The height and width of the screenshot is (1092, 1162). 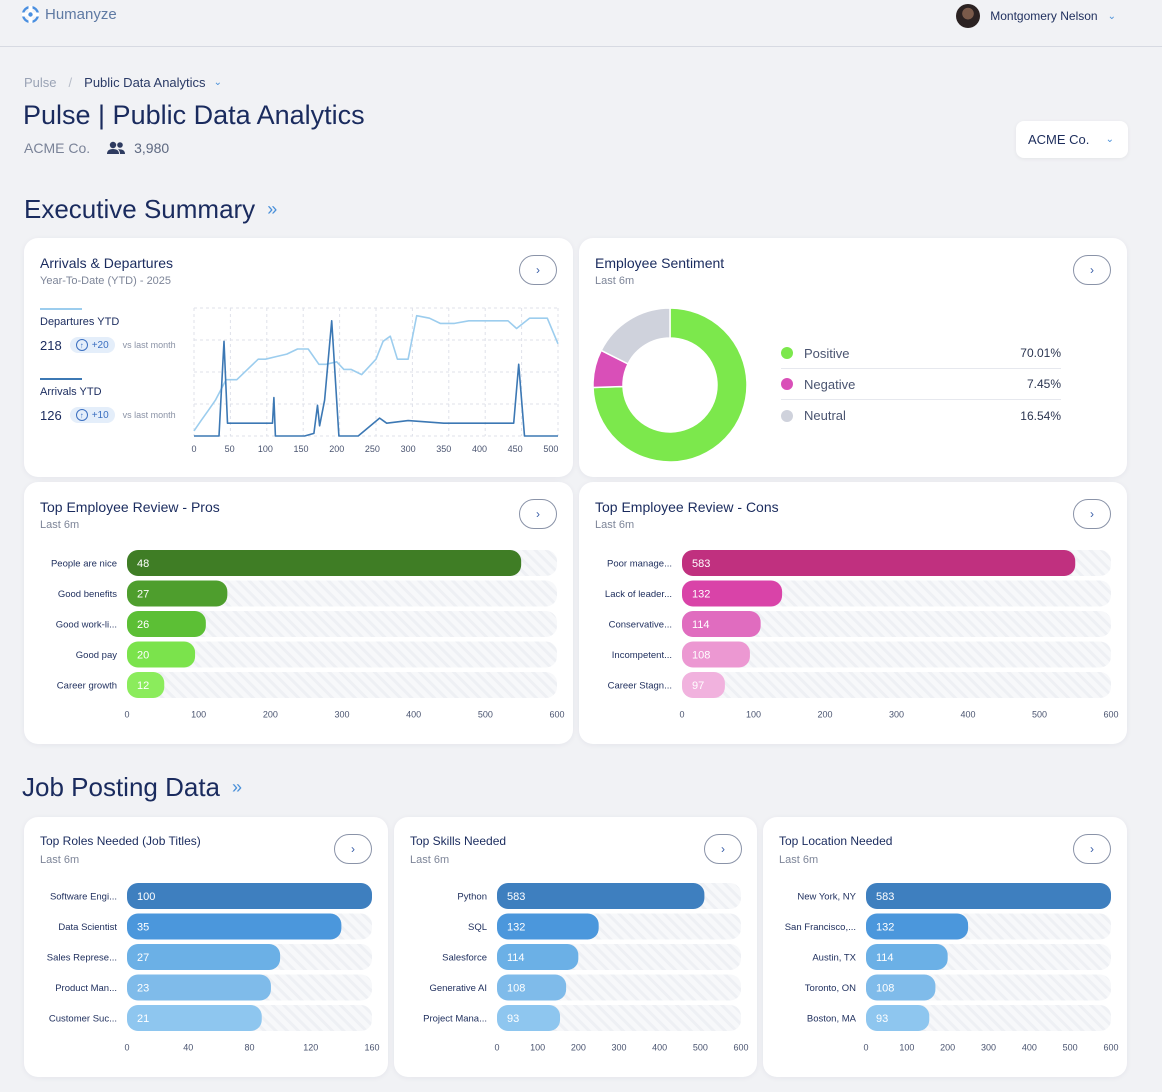 What do you see at coordinates (885, 989) in the screenshot?
I see `data-label: 108` at bounding box center [885, 989].